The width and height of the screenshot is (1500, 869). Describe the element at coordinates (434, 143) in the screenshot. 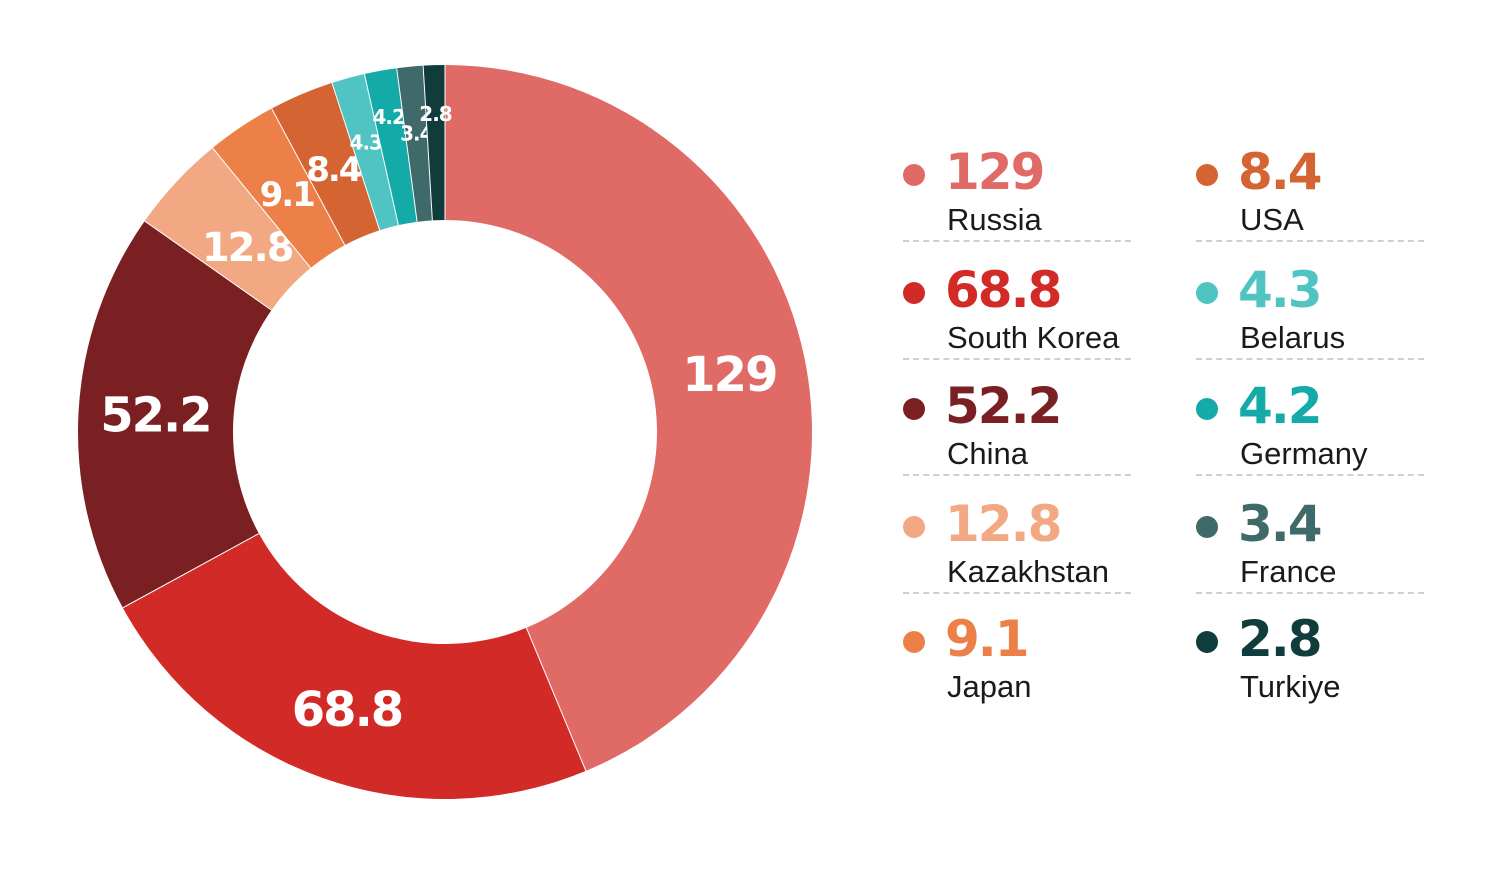

I see `slice-turkiye` at that location.